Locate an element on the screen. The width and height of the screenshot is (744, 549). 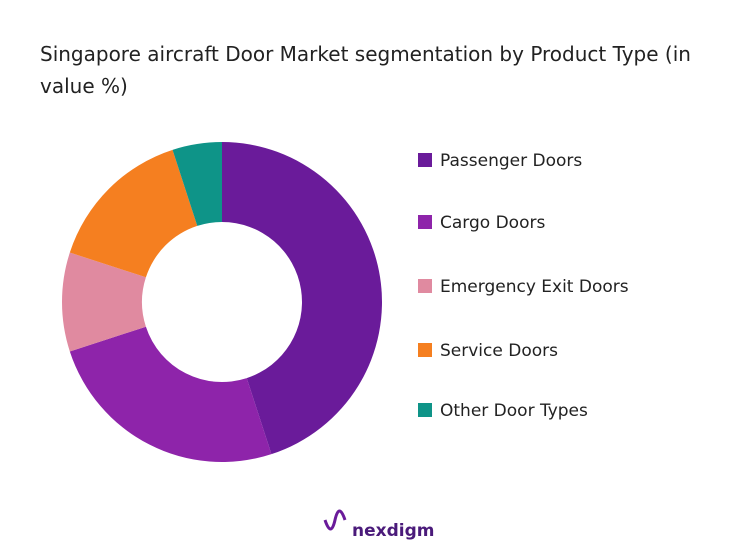
brand: nexdigm is located at coordinates (393, 531).